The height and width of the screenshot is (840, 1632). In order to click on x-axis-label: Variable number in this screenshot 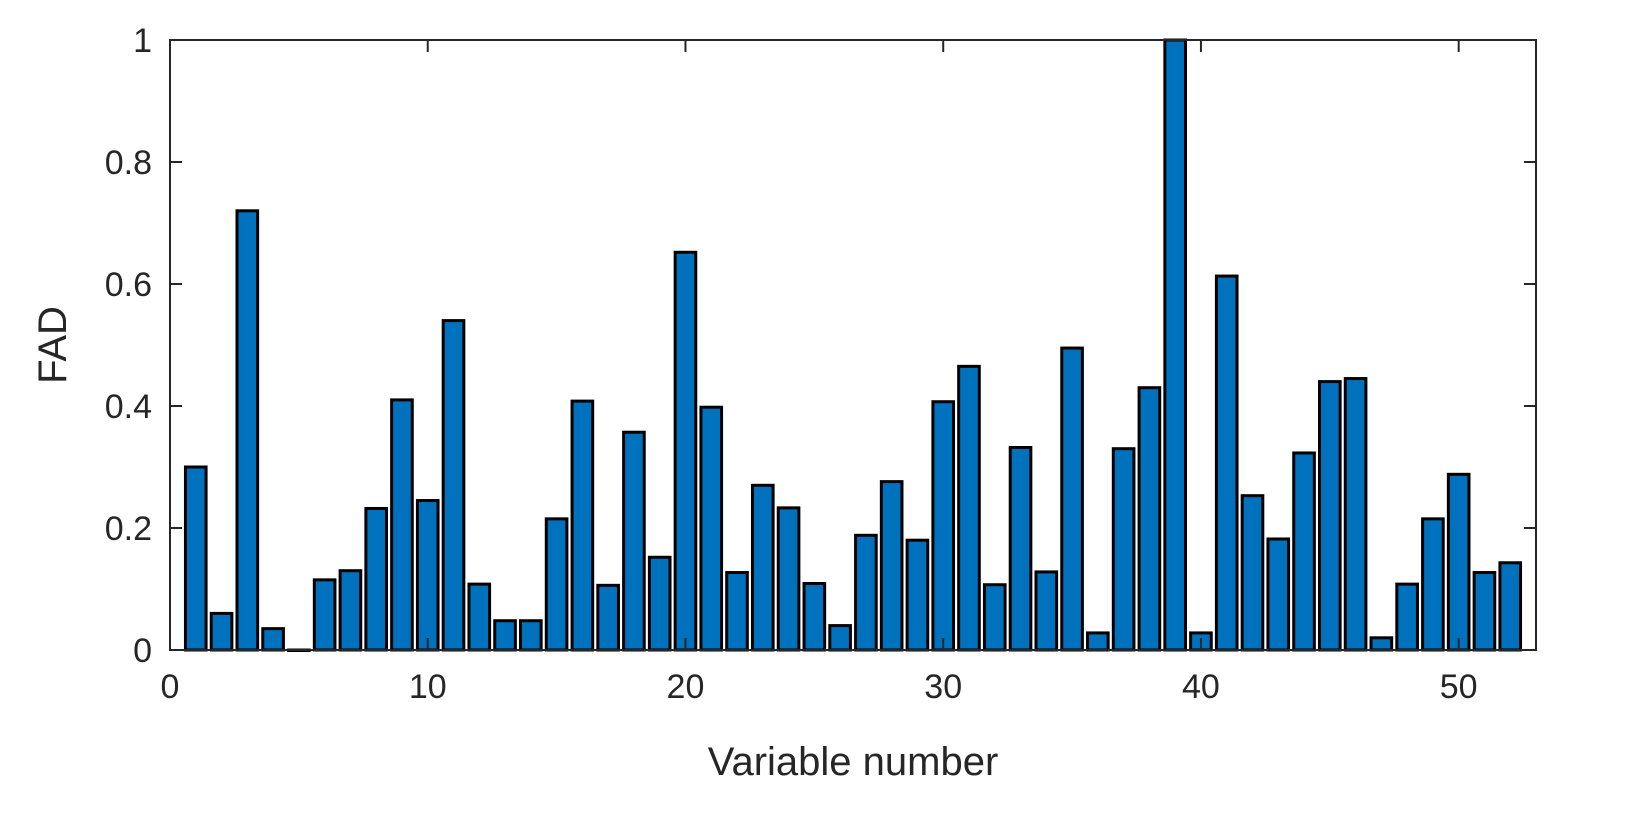, I will do `click(853, 762)`.